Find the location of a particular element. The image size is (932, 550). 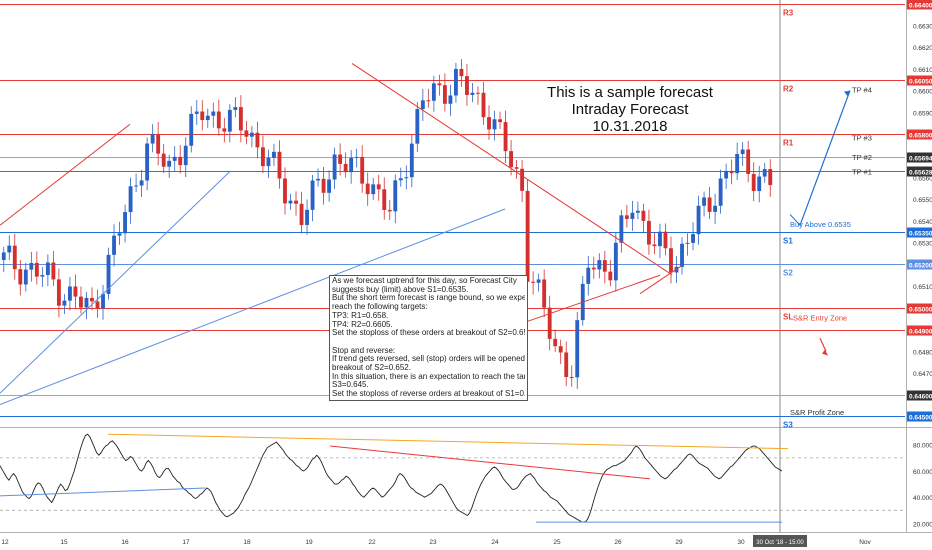

level-name-label: R2 is located at coordinates (788, 89).